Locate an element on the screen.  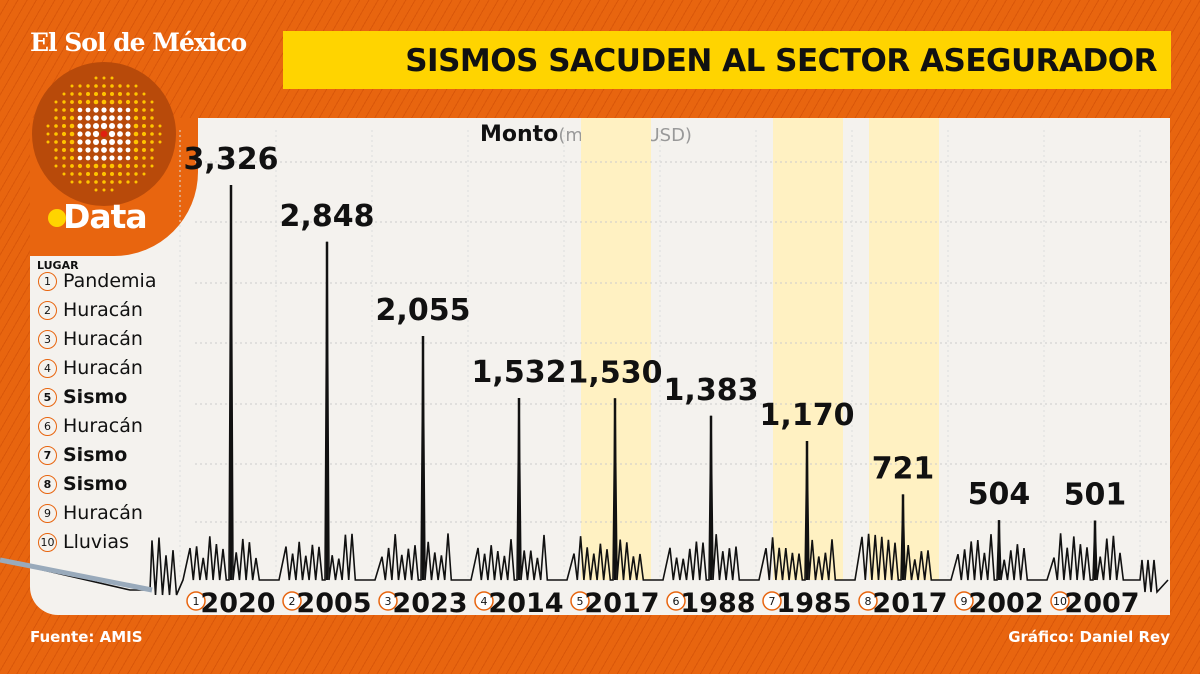
section-label: Data is located at coordinates (105, 216).